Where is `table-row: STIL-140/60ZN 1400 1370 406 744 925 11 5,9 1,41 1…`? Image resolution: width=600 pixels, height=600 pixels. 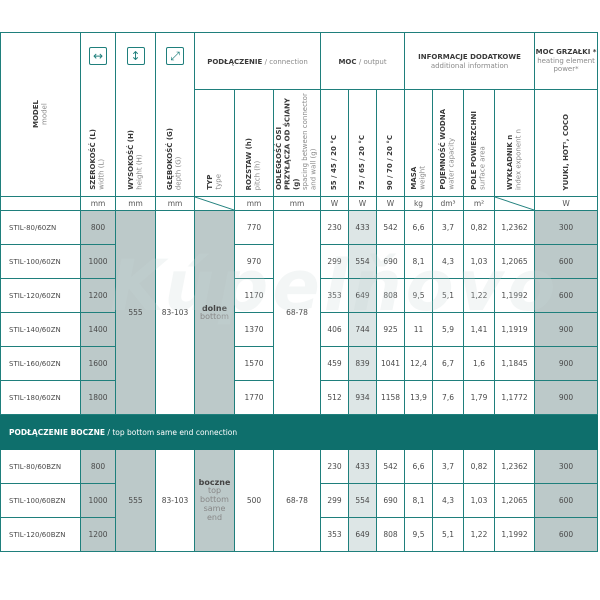
table-row: STIL-140/60ZN 1400 1370 406 744 925 11 5,9 1,41 1… is located at coordinates (299, 329).